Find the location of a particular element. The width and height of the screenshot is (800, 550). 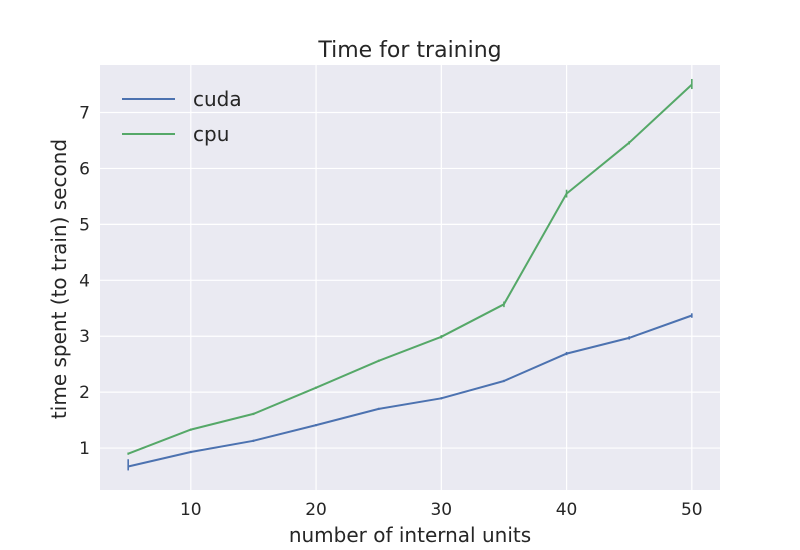

y-tick-label: 6 is located at coordinates (84, 169).